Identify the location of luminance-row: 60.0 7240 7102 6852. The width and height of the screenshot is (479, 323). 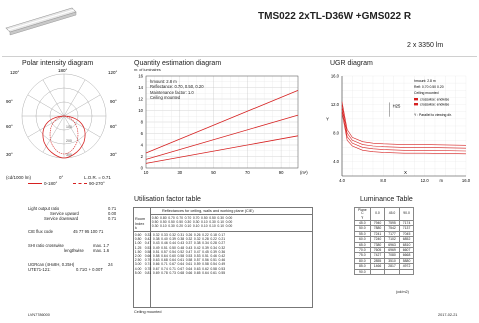
(384, 239).